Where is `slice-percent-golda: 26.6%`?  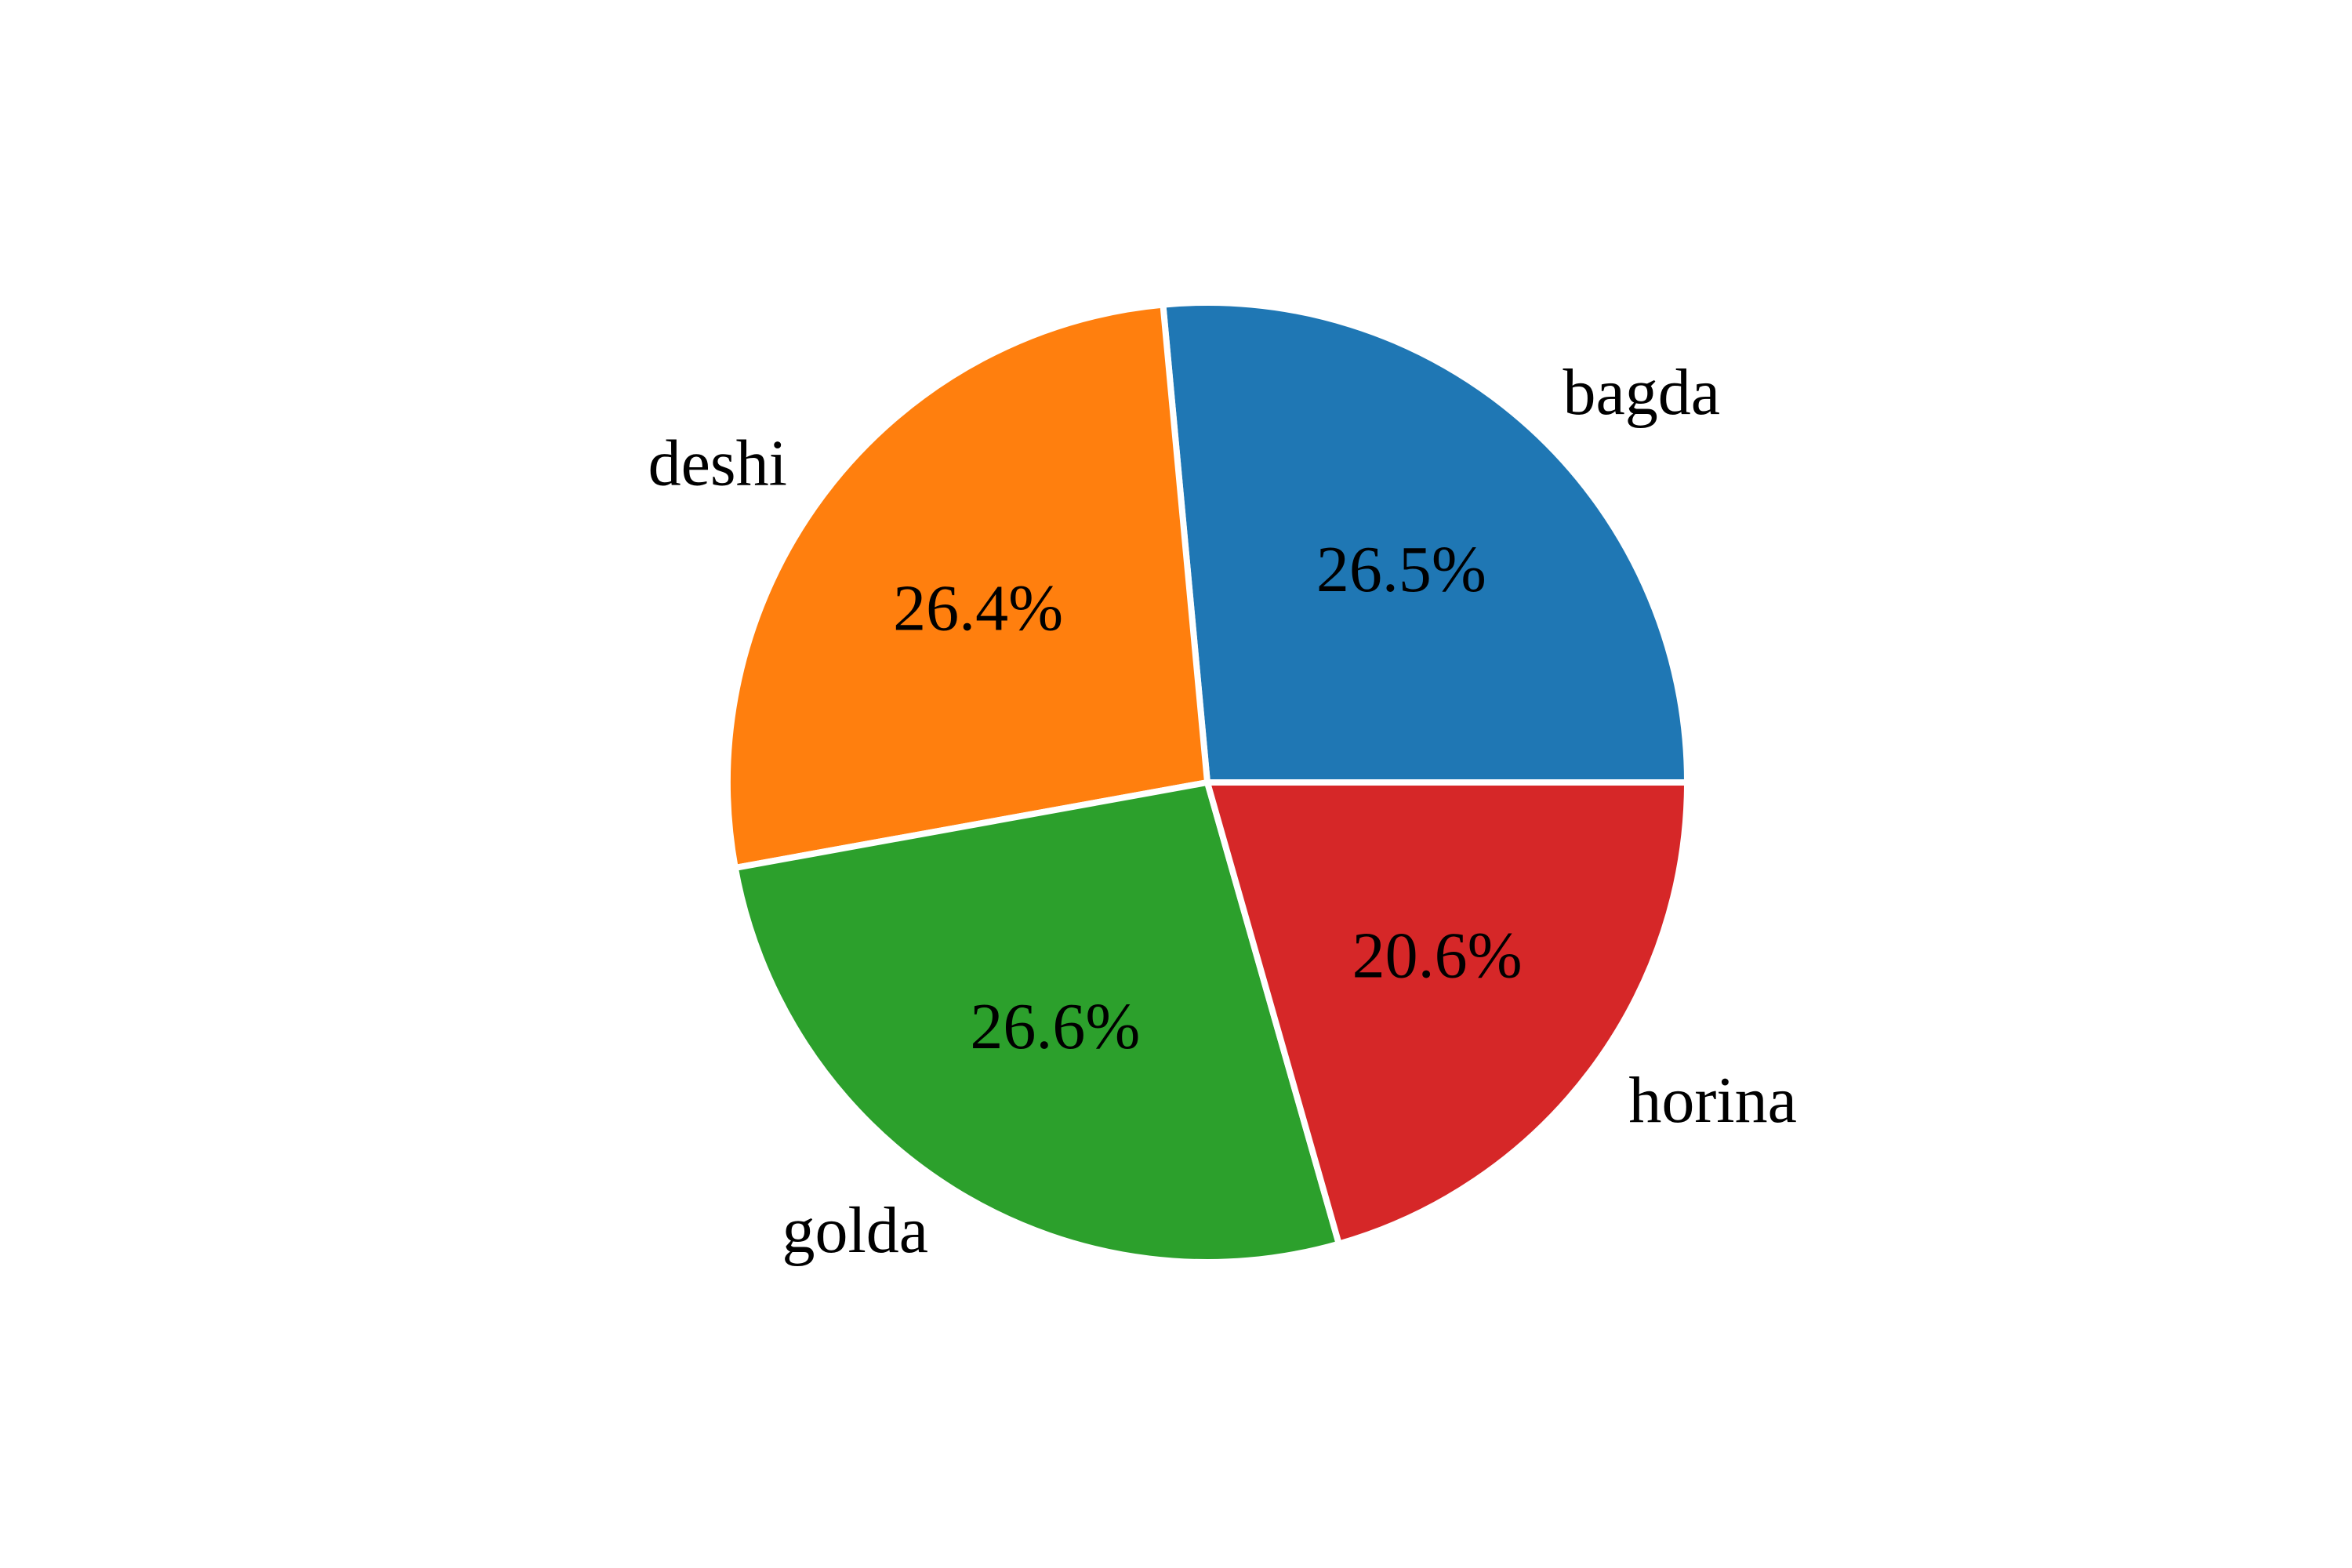
slice-percent-golda: 26.6% is located at coordinates (1055, 1026).